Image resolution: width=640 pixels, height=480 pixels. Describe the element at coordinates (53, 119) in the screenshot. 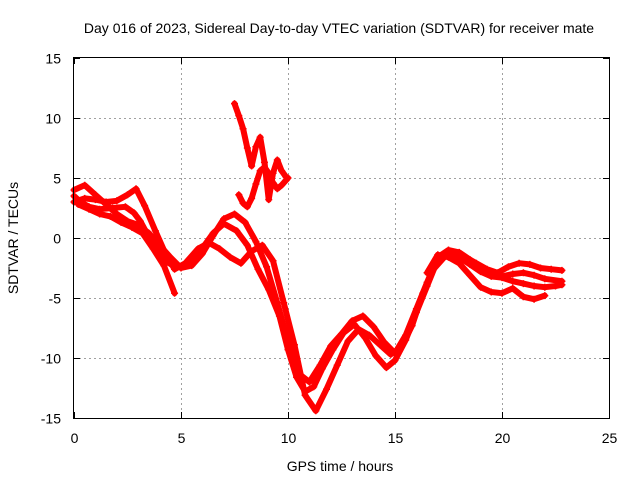

I see `y-tick-label: 10` at that location.